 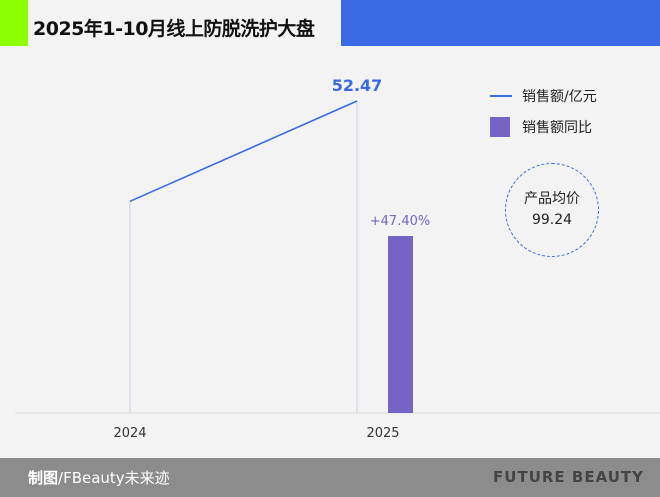 I want to click on legend-label: 销售额/亿元, so click(x=559, y=97).